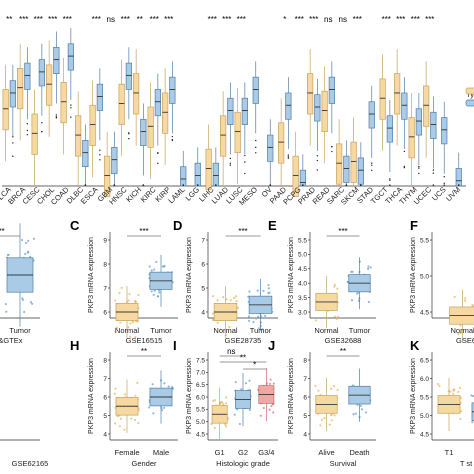 This screenshot has width=474, height=474. Describe the element at coordinates (418, 128) in the screenshot. I see `box-tumor-THYM` at that location.